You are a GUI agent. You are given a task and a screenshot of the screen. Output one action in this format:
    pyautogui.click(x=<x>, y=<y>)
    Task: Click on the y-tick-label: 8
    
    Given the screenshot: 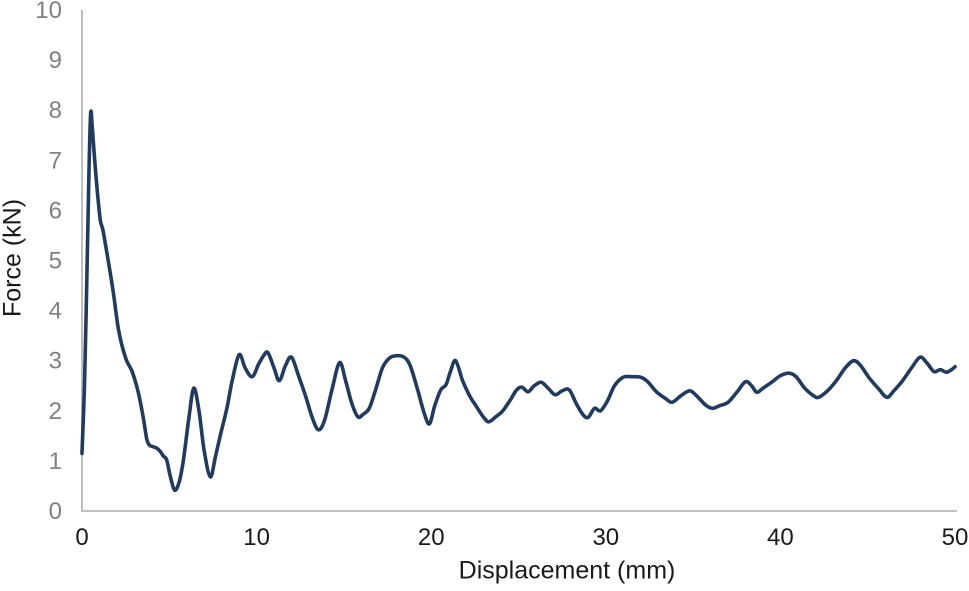 What is the action you would take?
    pyautogui.click(x=55, y=110)
    